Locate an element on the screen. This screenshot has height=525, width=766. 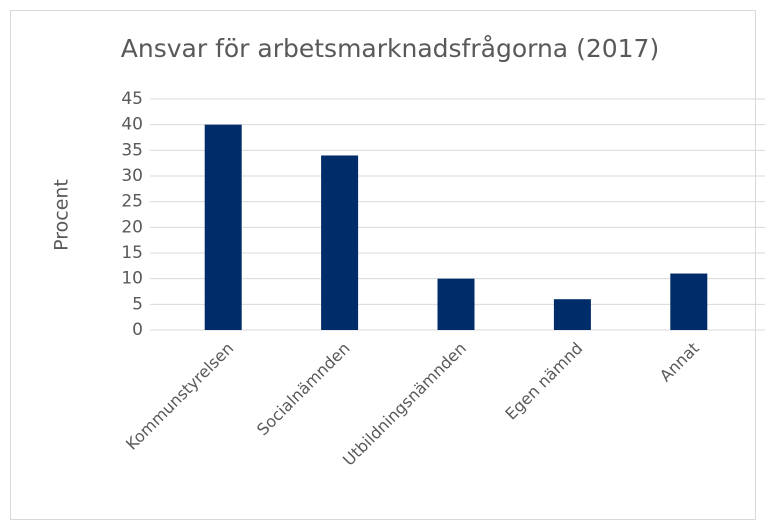
y-tick-label: 30 is located at coordinates (132, 176).